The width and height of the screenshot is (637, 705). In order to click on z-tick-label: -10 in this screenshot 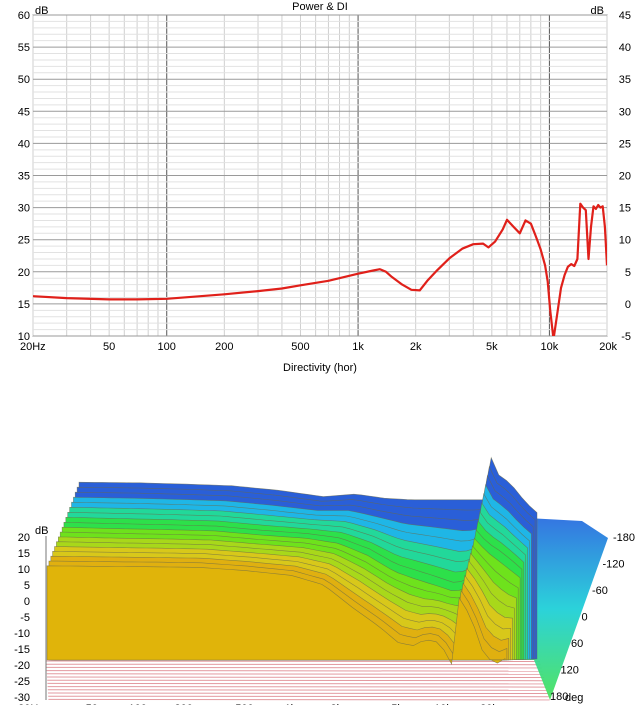, I will do `click(22, 634)`.